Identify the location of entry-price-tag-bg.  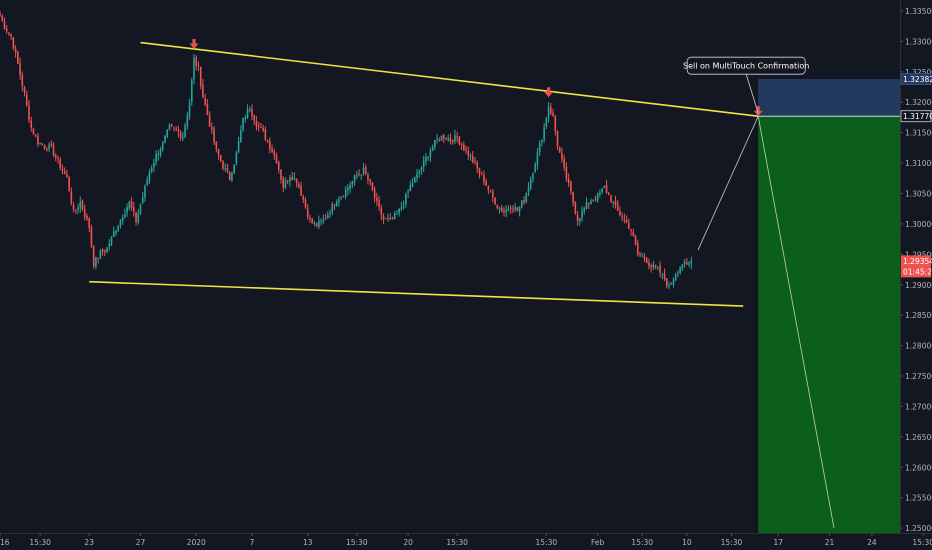
(916, 116).